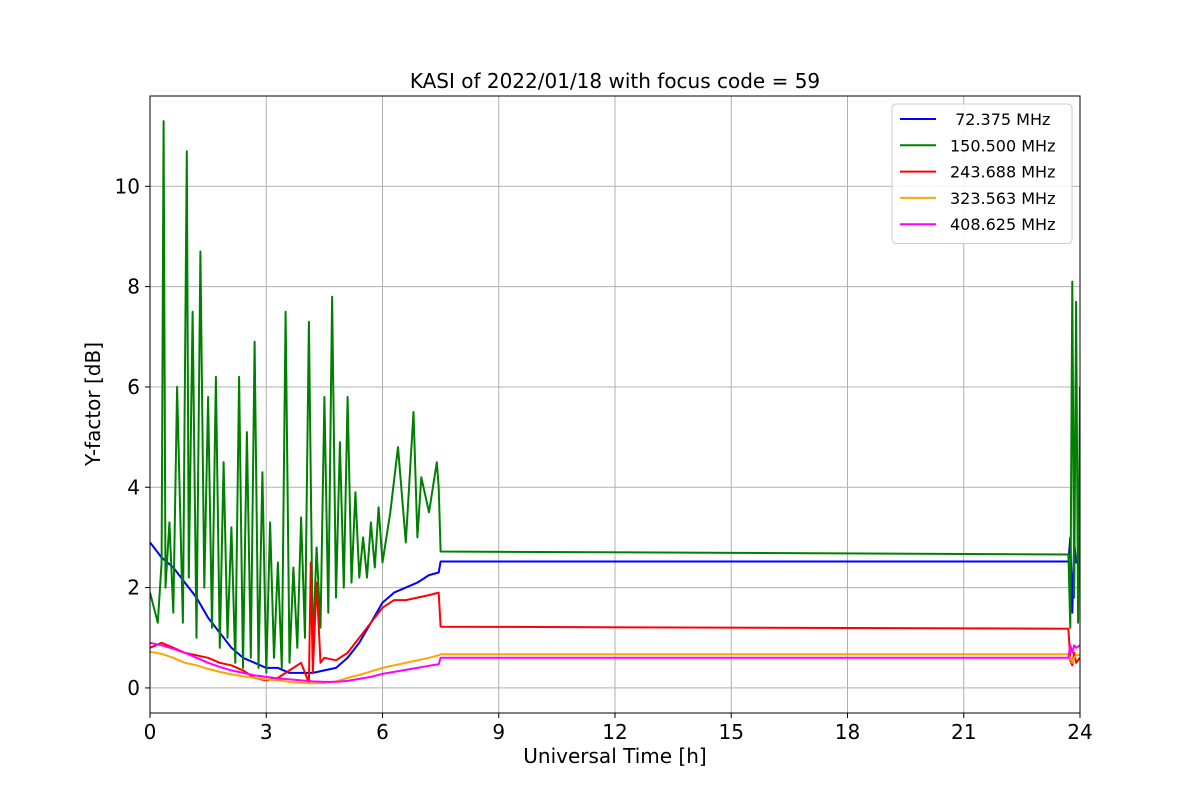  What do you see at coordinates (1002, 198) in the screenshot?
I see `legend-label-4: 323.563 MHz` at bounding box center [1002, 198].